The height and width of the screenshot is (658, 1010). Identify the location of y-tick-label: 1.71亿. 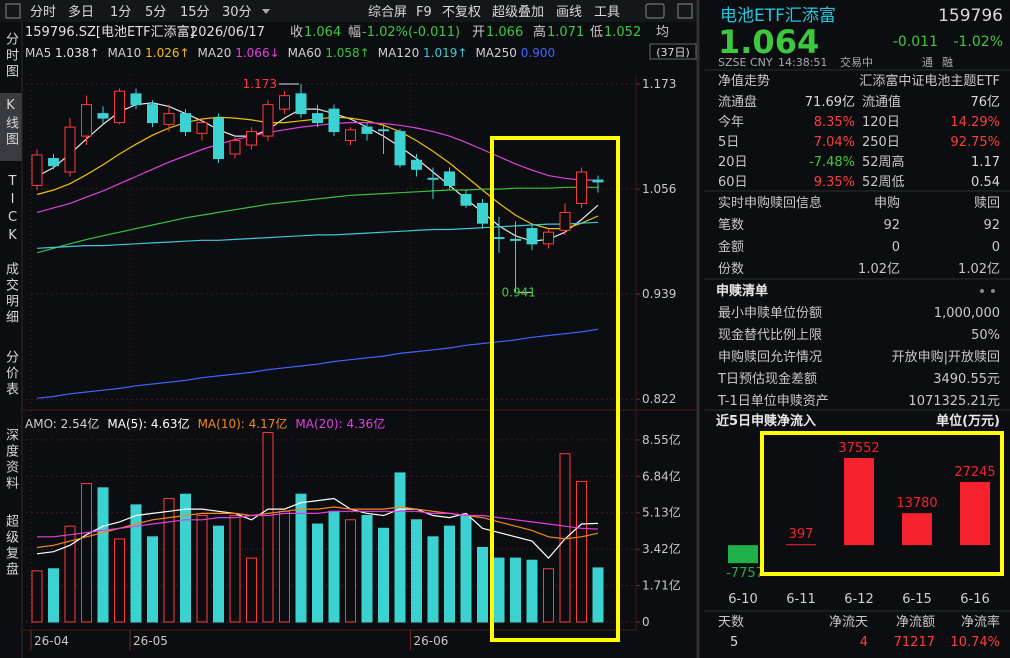
(661, 585).